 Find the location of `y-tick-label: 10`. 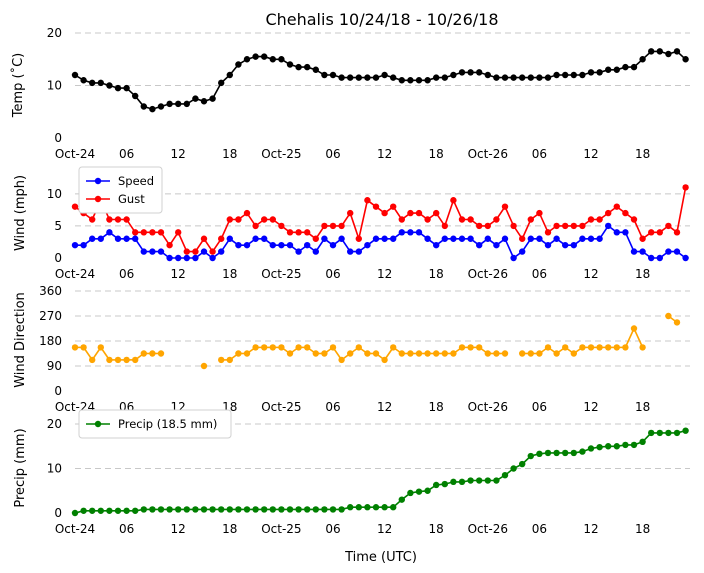

y-tick-label: 10 is located at coordinates (54, 469).